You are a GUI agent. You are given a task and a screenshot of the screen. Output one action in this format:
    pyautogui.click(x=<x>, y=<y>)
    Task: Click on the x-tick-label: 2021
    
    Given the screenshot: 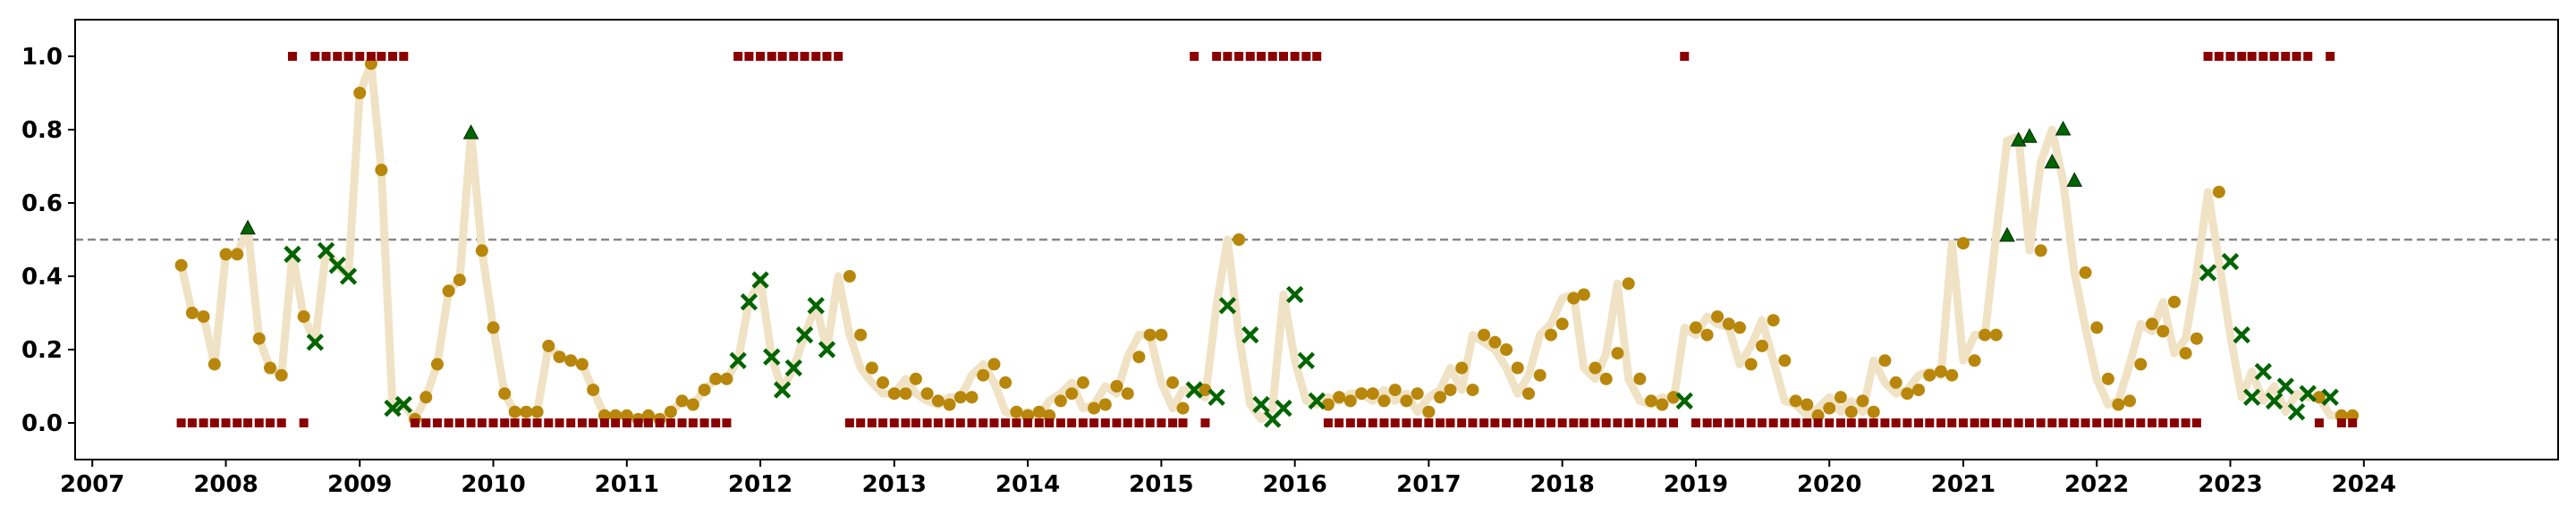 What is the action you would take?
    pyautogui.click(x=1963, y=484)
    